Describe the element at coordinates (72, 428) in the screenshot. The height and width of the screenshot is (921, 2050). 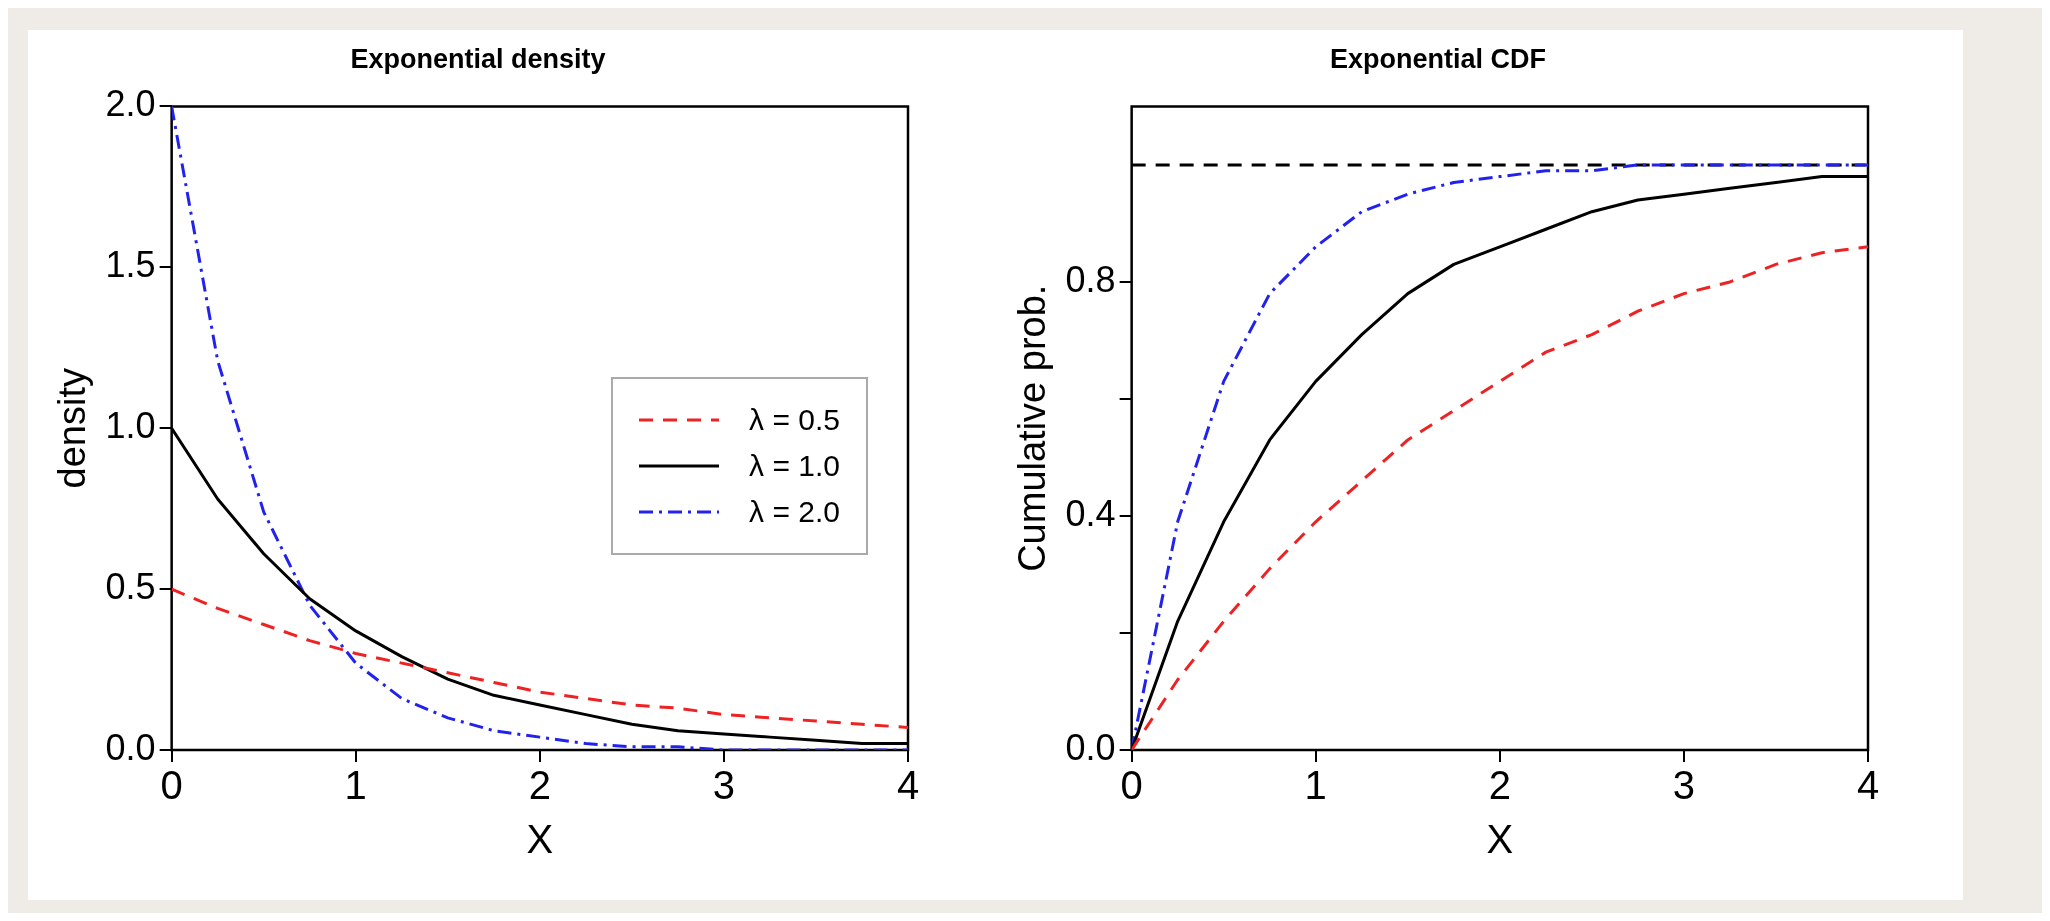
I see `y-axis-title: density` at that location.